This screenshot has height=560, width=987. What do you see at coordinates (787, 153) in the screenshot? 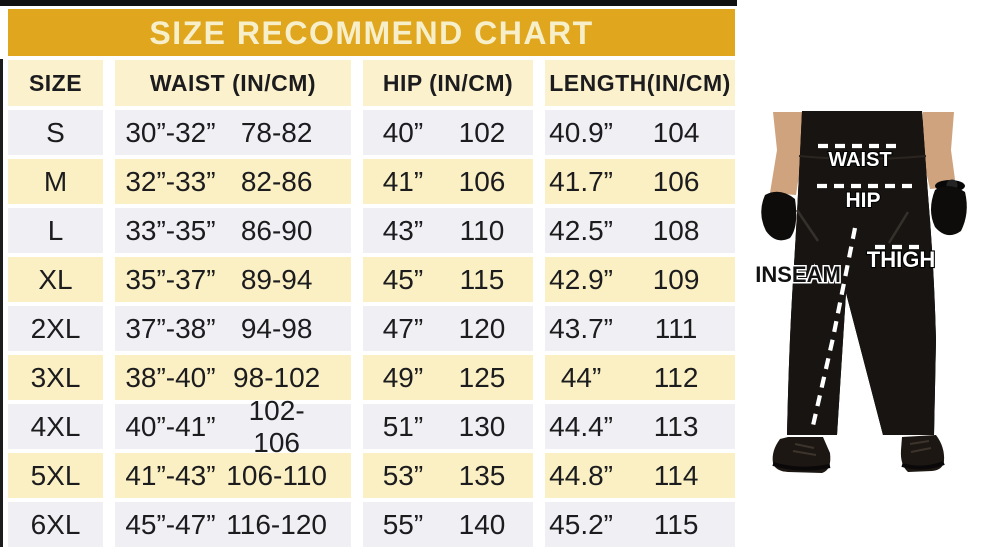
I see `left-arm` at bounding box center [787, 153].